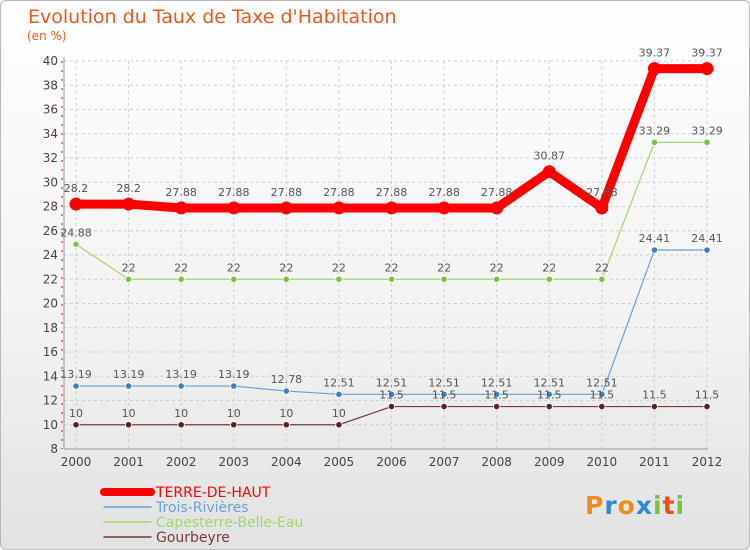 The width and height of the screenshot is (750, 550). Describe the element at coordinates (229, 523) in the screenshot. I see `legend-label: Capesterre-Belle-Eau` at that location.